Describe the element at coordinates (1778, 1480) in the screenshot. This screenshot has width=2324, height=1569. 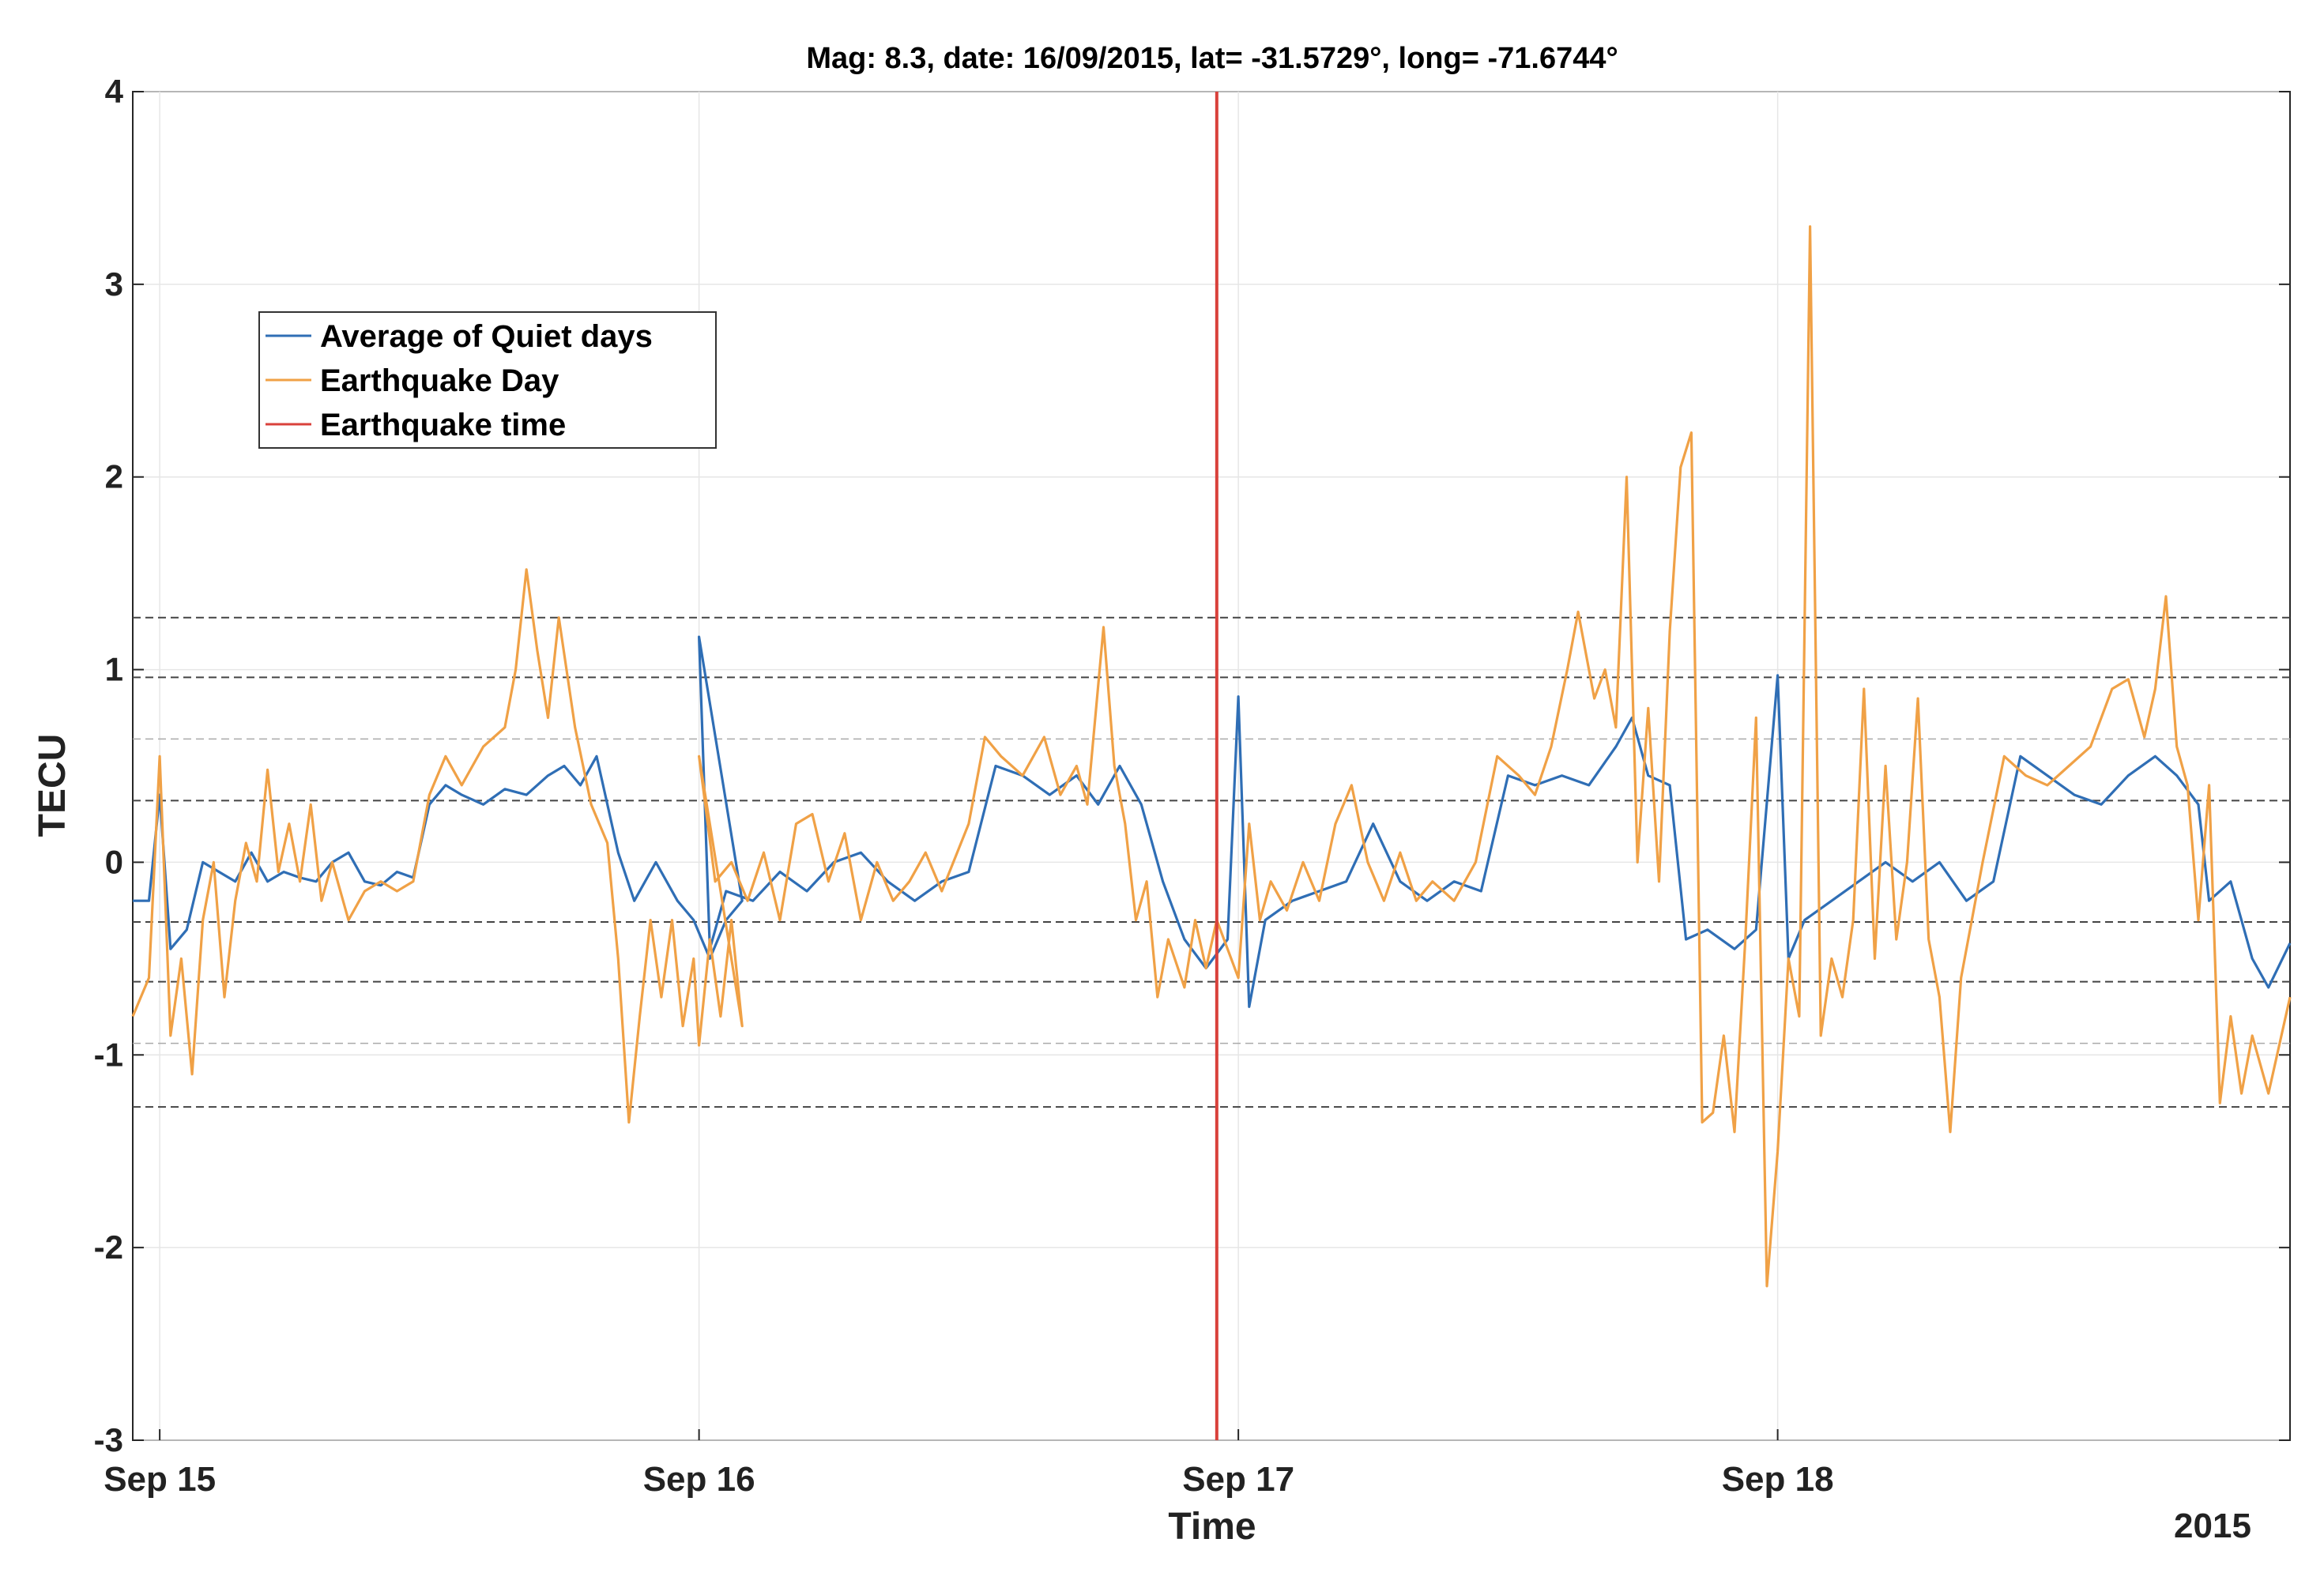
I see `x-tick-label: Sep 18` at that location.